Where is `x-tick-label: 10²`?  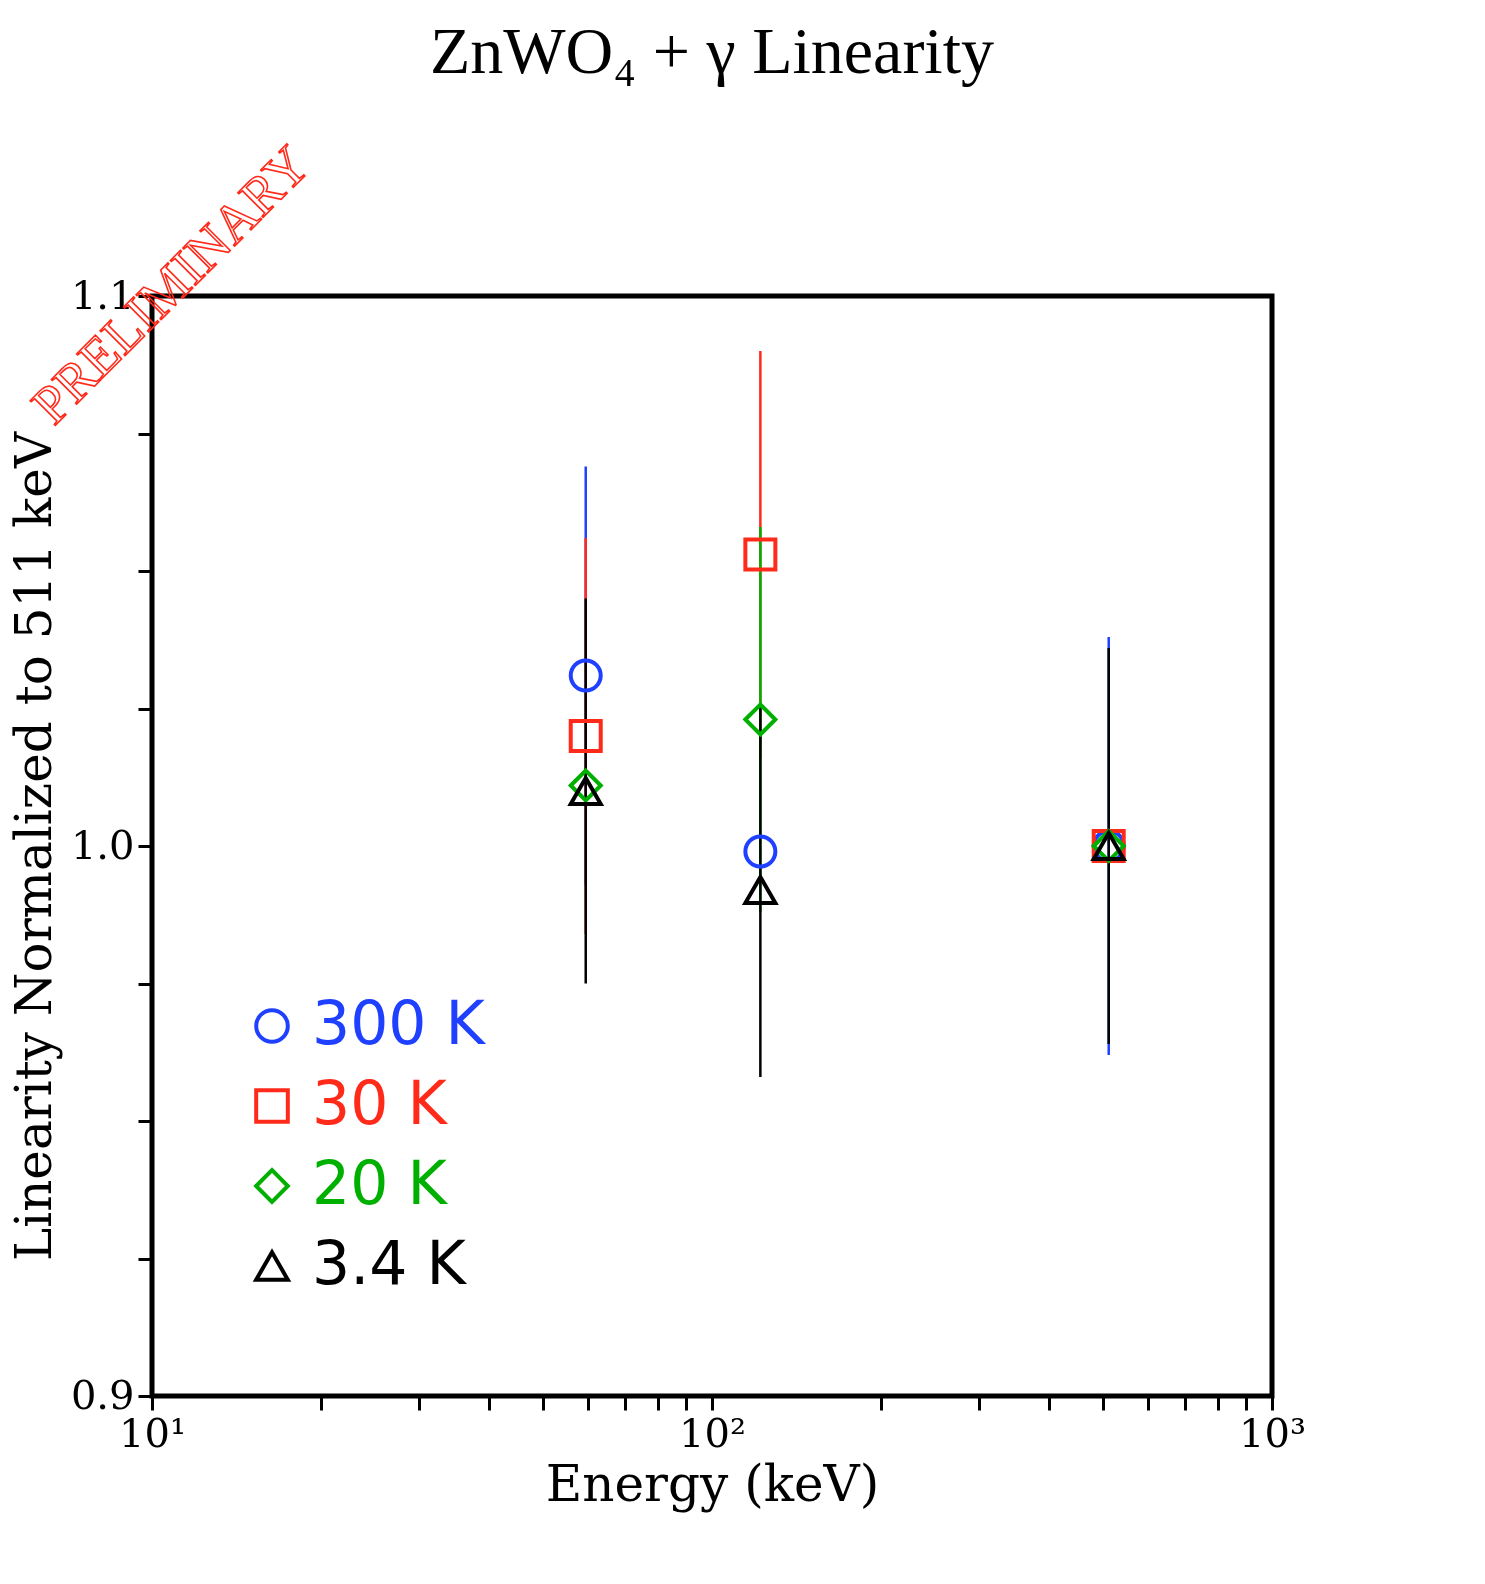
x-tick-label: 10² is located at coordinates (712, 1432).